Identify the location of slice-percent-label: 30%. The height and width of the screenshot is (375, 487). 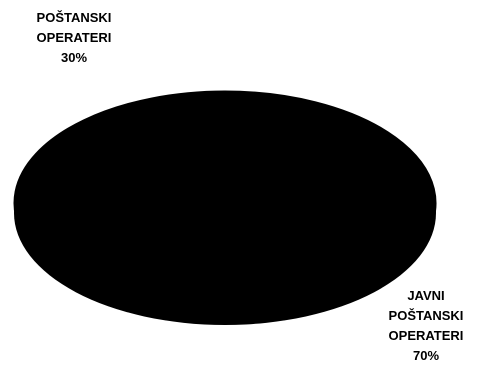
(74, 57).